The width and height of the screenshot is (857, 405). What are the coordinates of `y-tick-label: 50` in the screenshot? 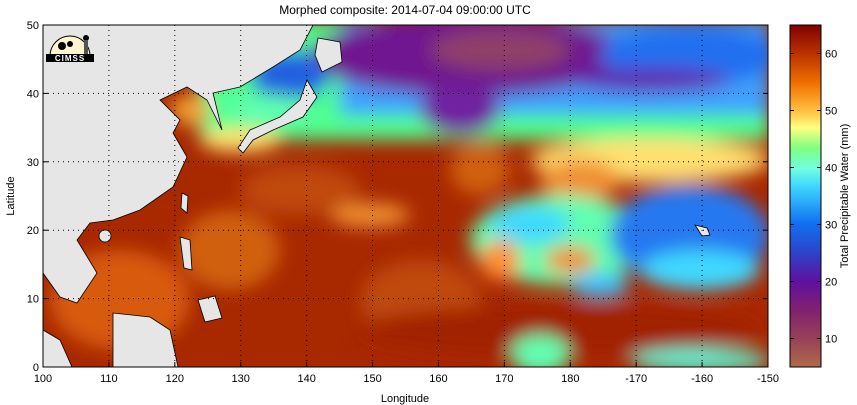 It's located at (33, 26).